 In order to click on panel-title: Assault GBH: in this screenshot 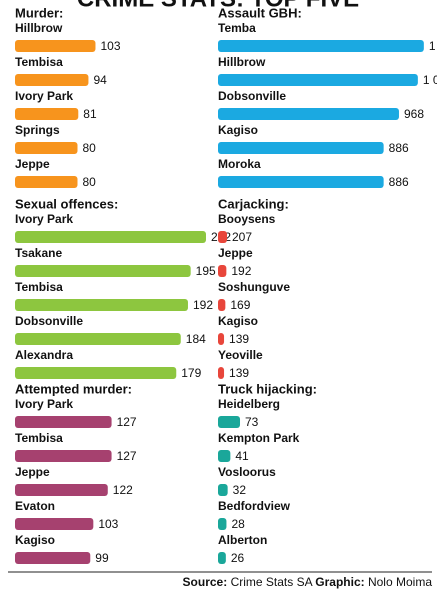, I will do `click(260, 12)`.